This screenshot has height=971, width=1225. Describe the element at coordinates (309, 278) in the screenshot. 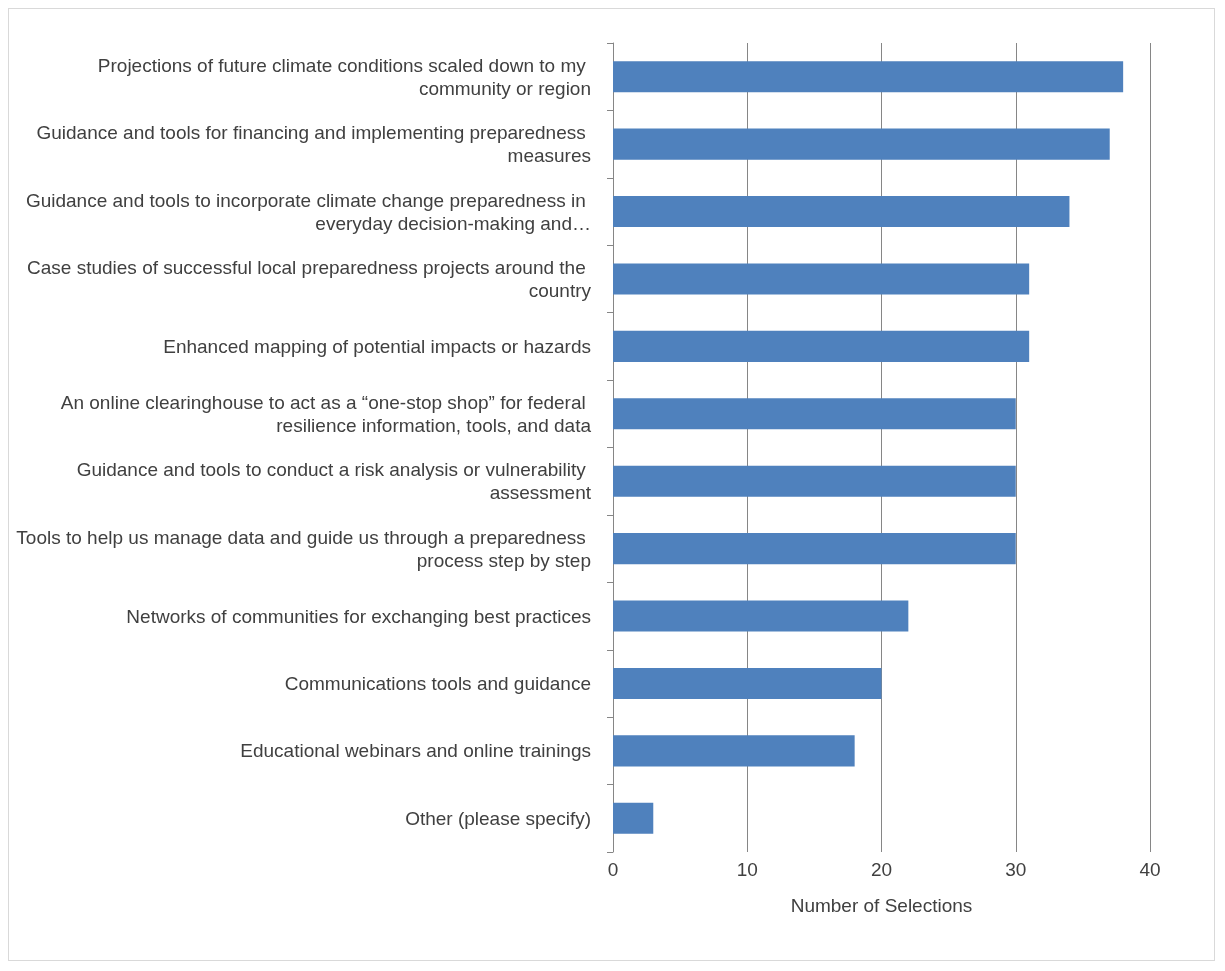

I see `y-tick-label: Case studies of successful local preparedness projects around the country` at that location.